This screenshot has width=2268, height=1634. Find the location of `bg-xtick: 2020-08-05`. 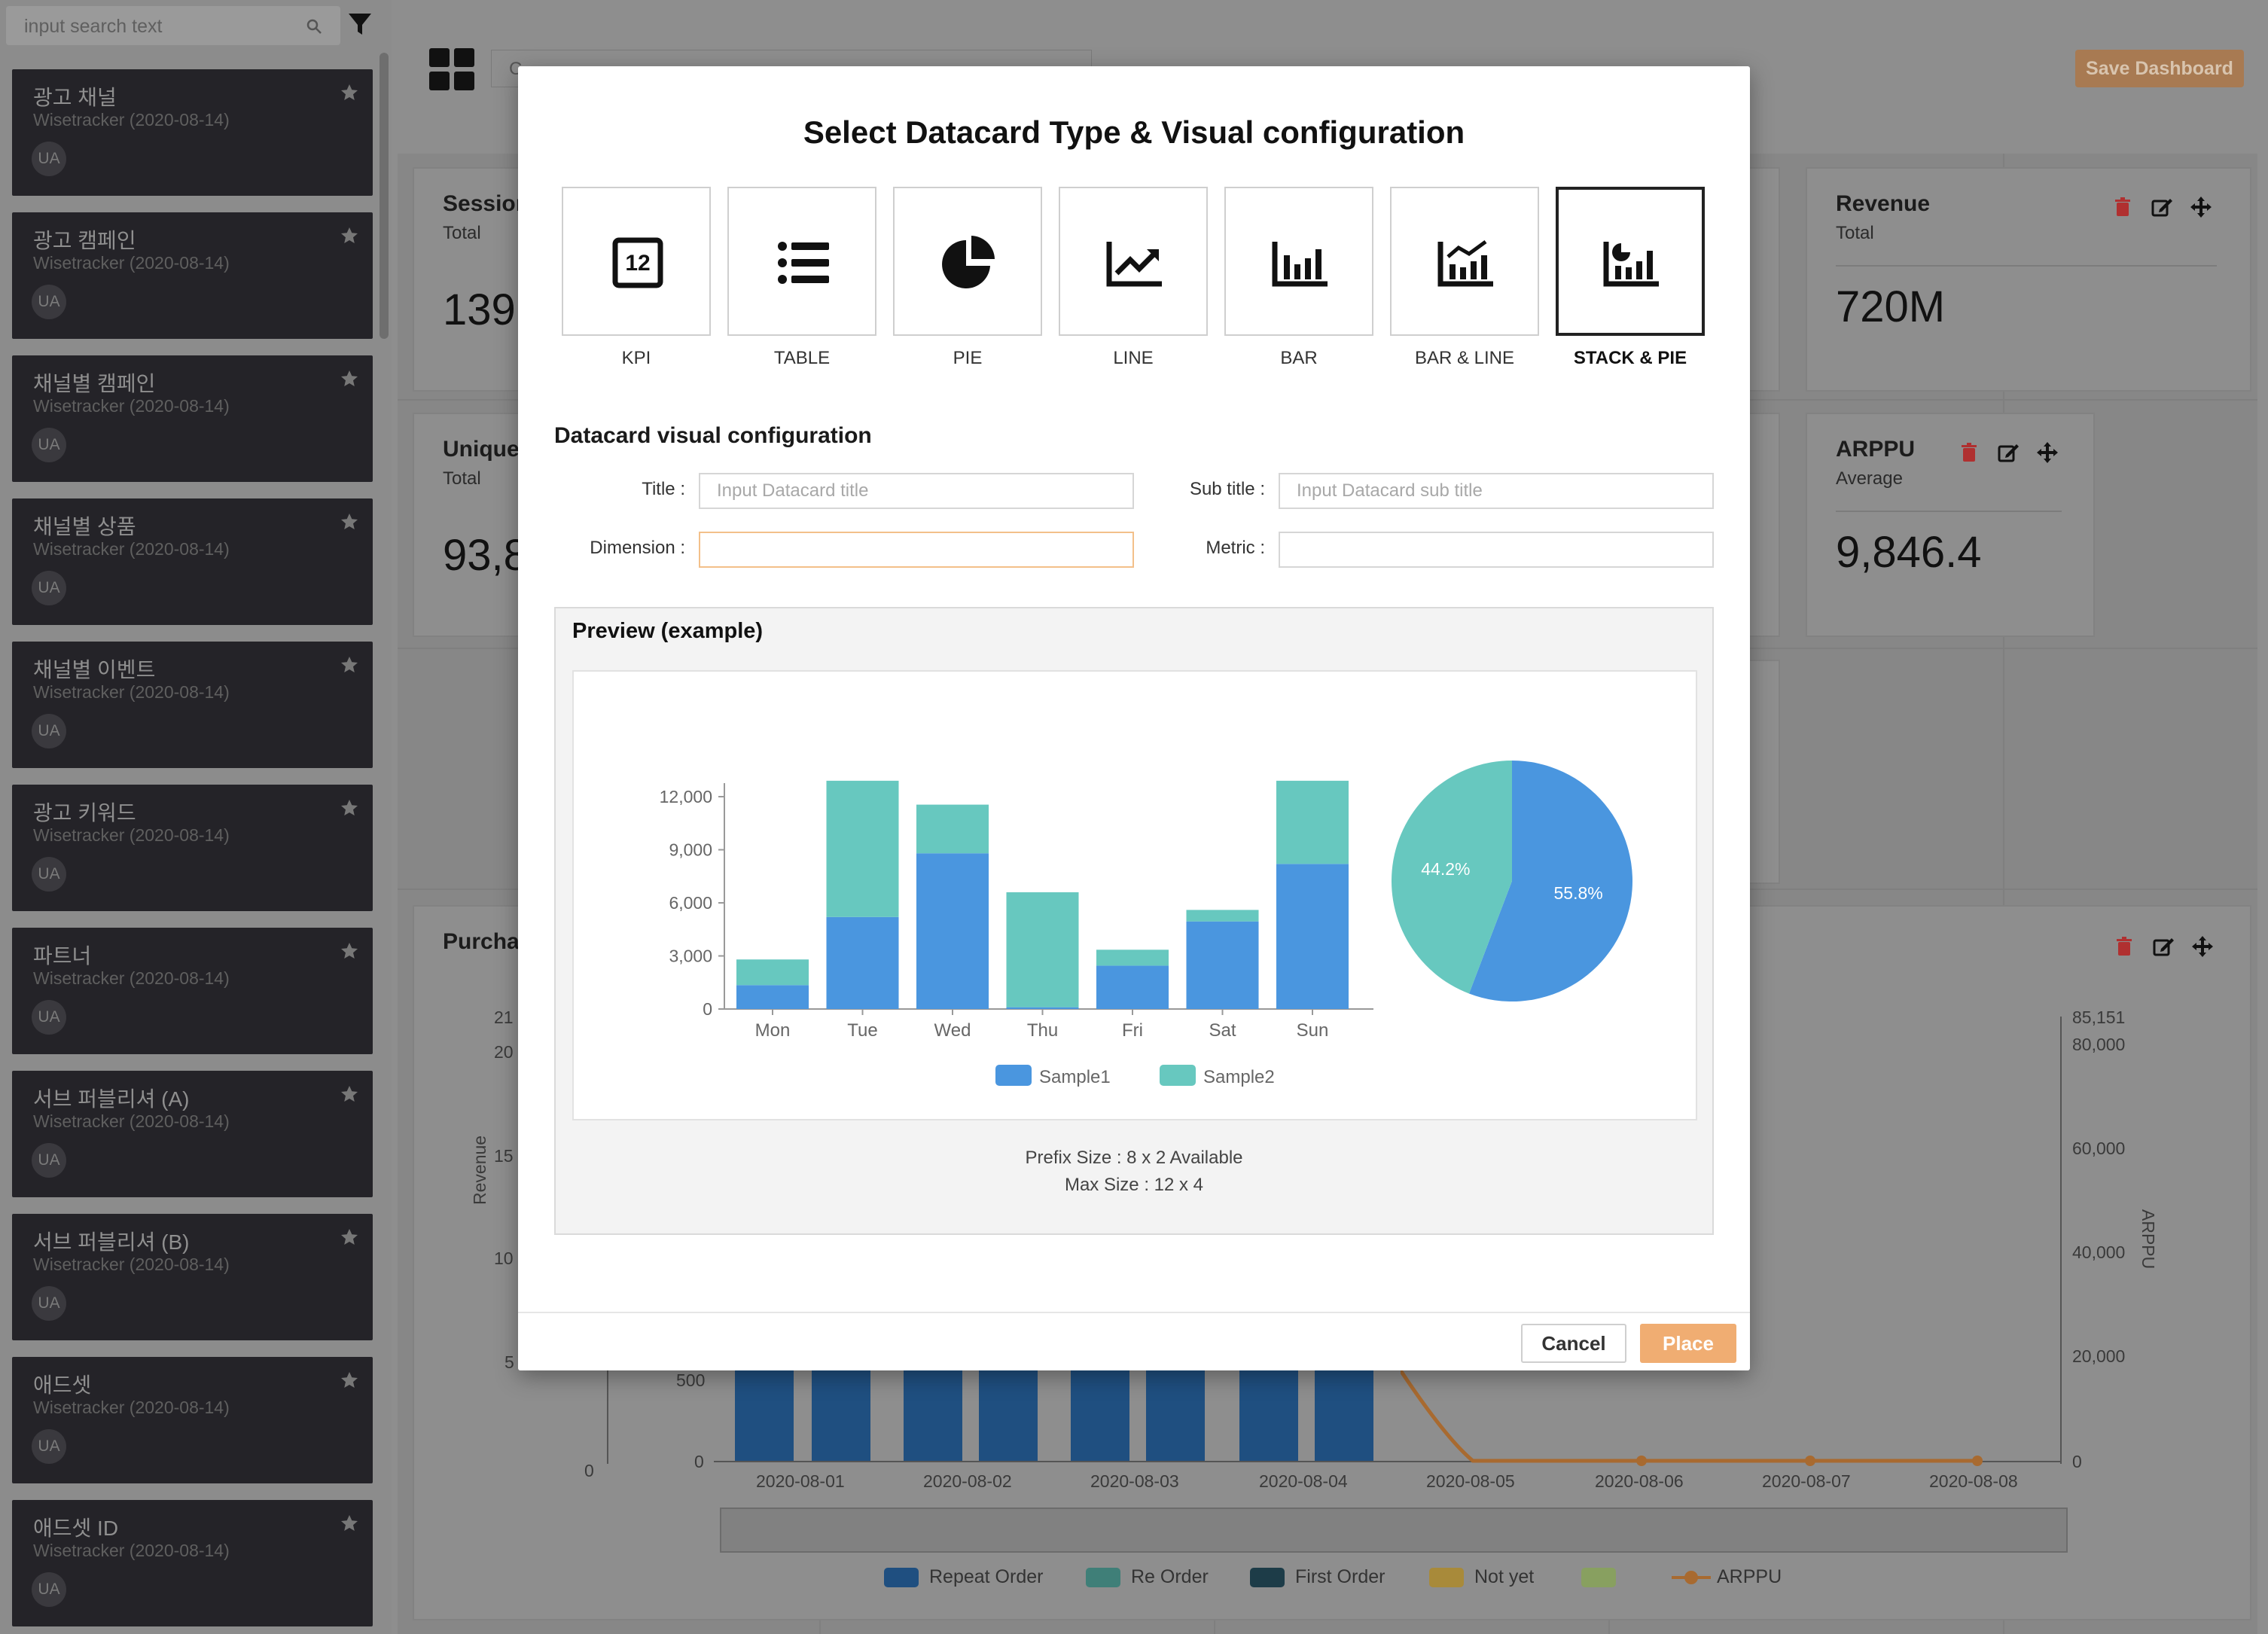

bg-xtick: 2020-08-05 is located at coordinates (1470, 1481).